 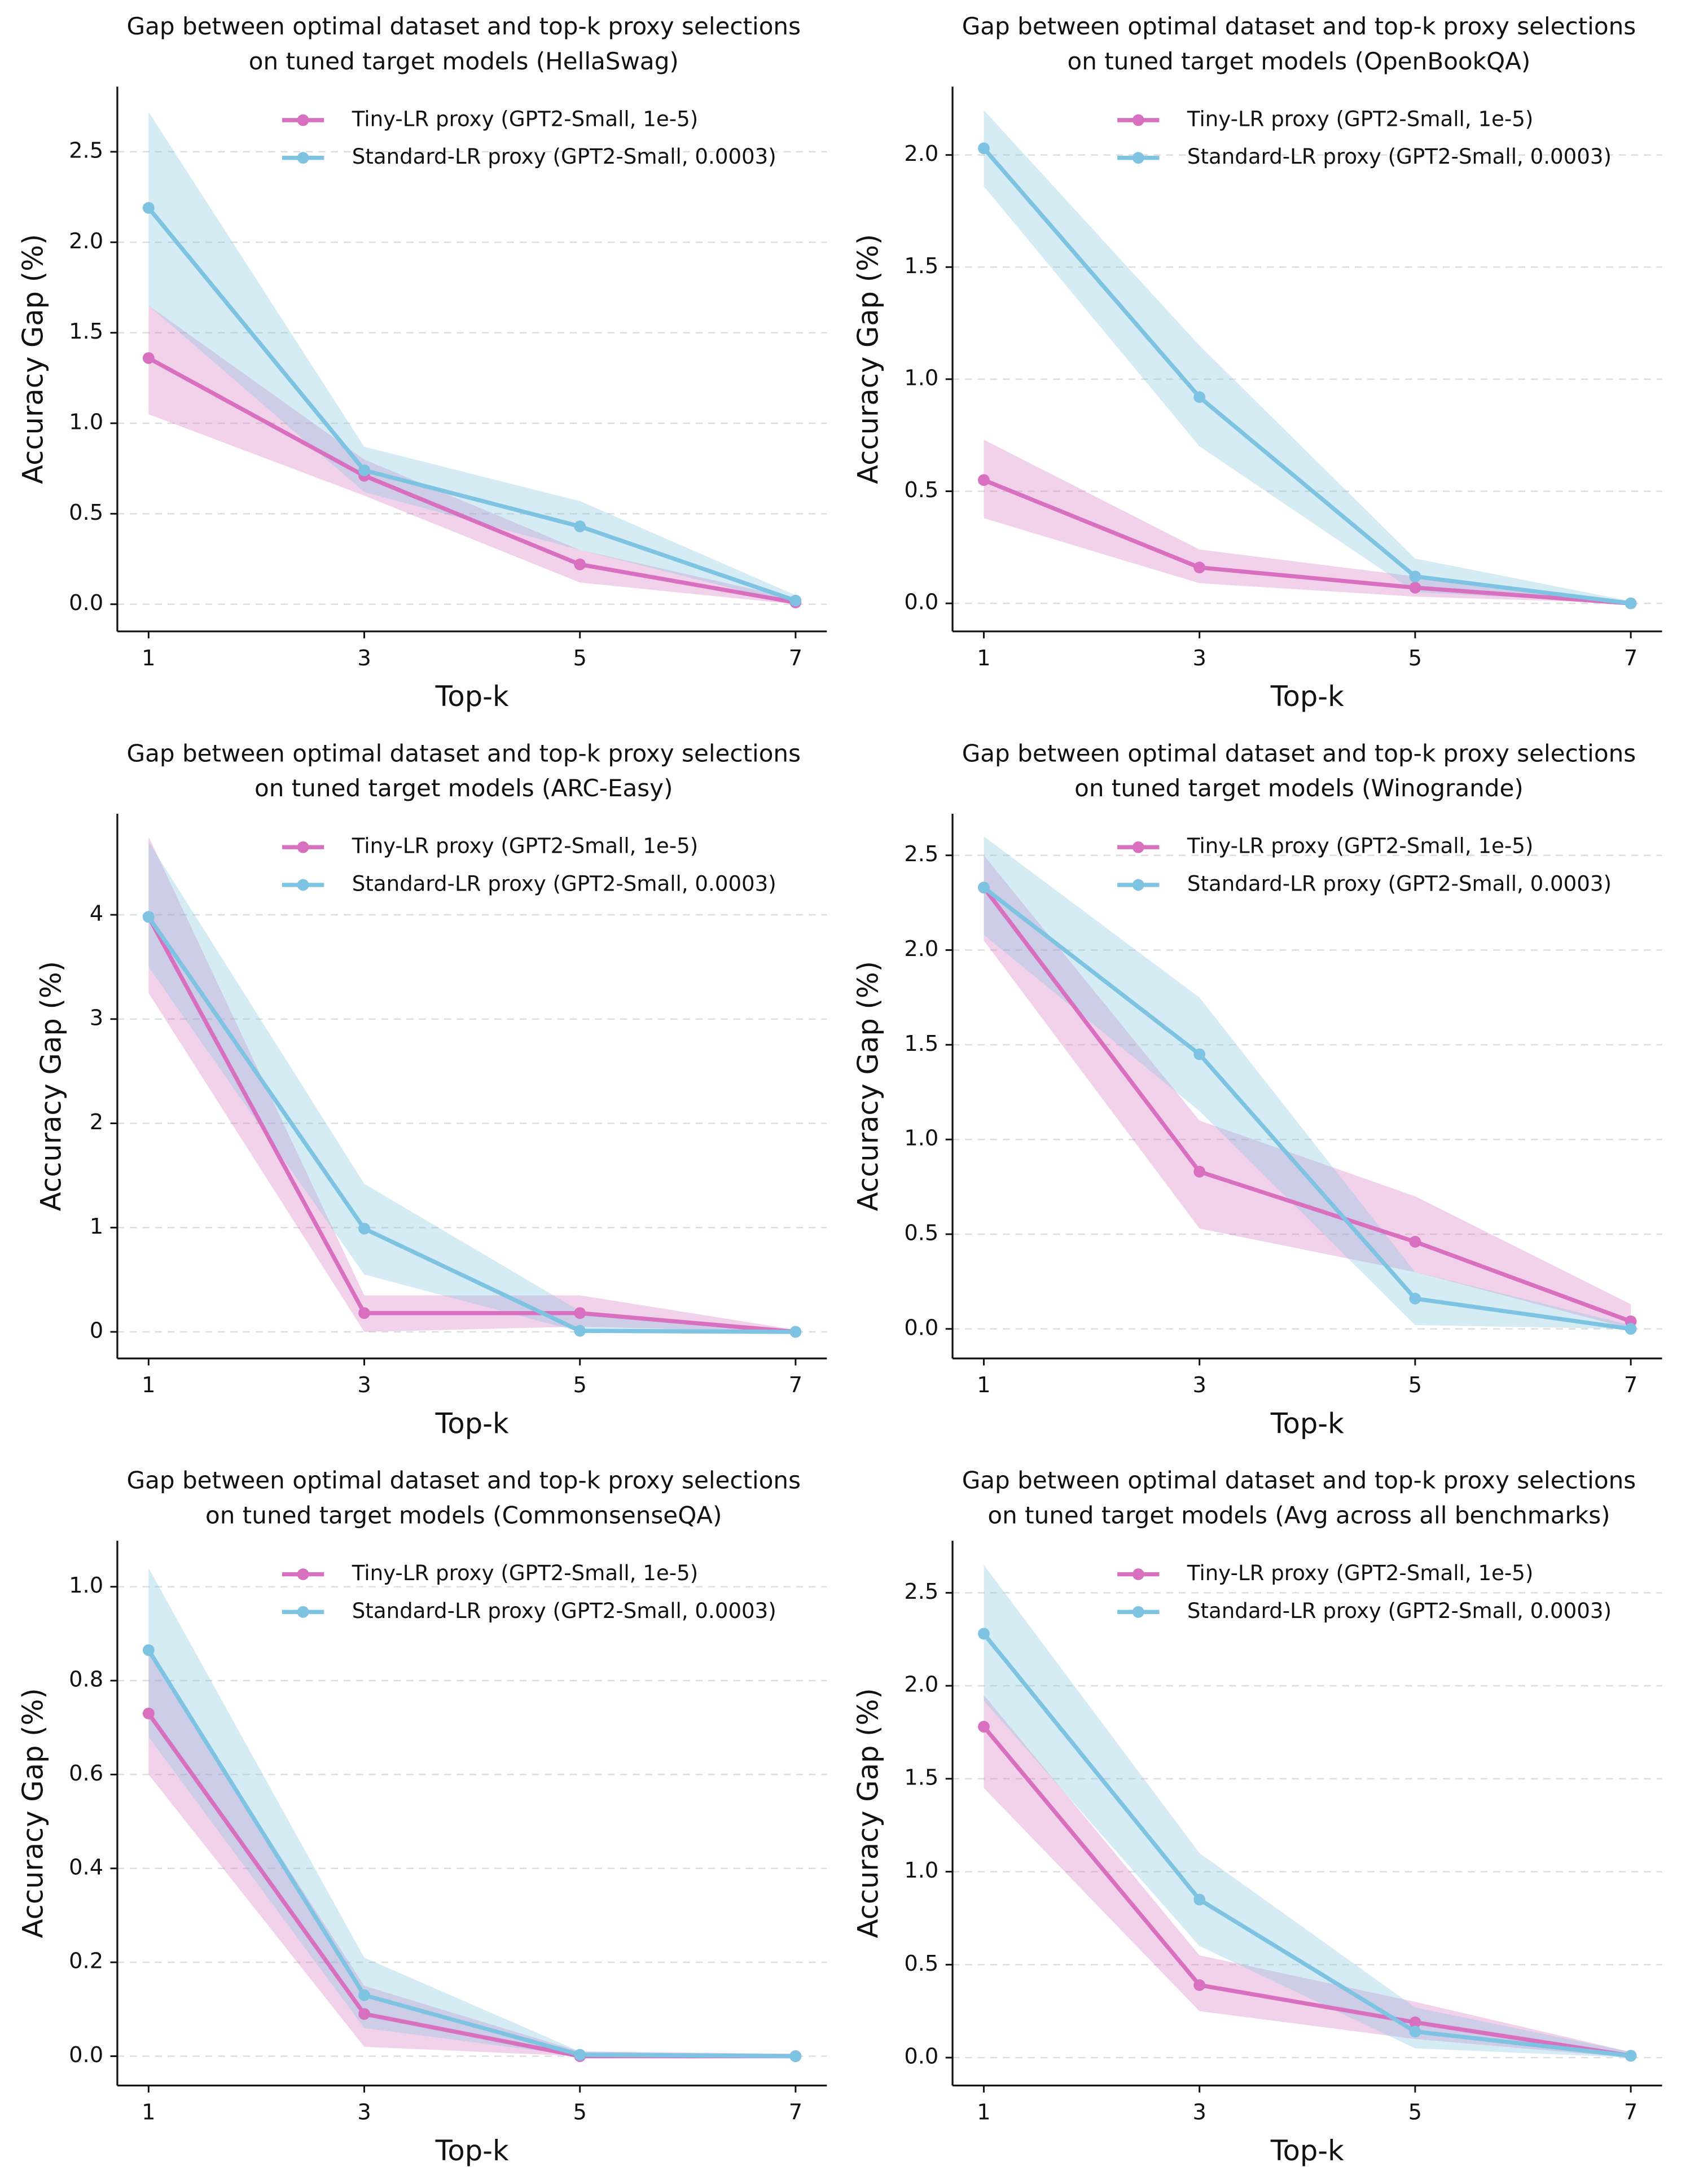 I want to click on y-tick-label: 0.2, so click(x=86, y=1961).